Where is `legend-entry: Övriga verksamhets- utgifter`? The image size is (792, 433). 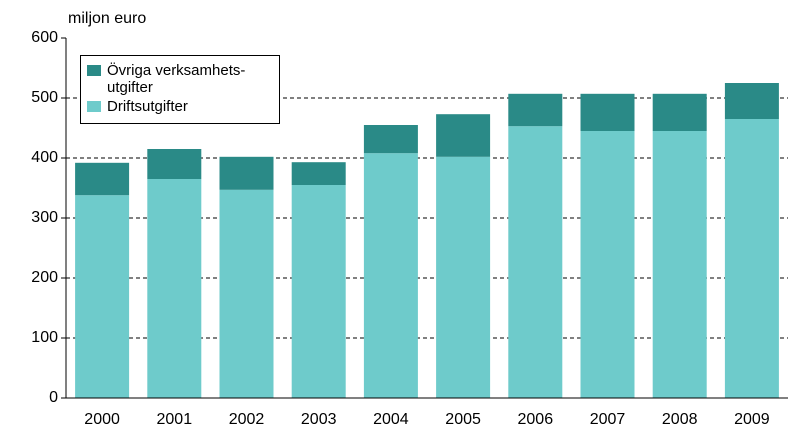
legend-entry: Övriga verksamhets- utgifter is located at coordinates (181, 79).